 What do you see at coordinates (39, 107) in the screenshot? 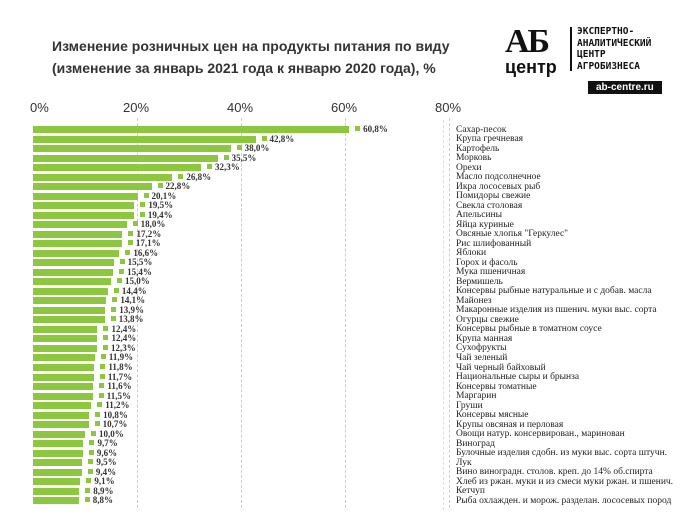
I see `x-tick-label: 0%` at bounding box center [39, 107].